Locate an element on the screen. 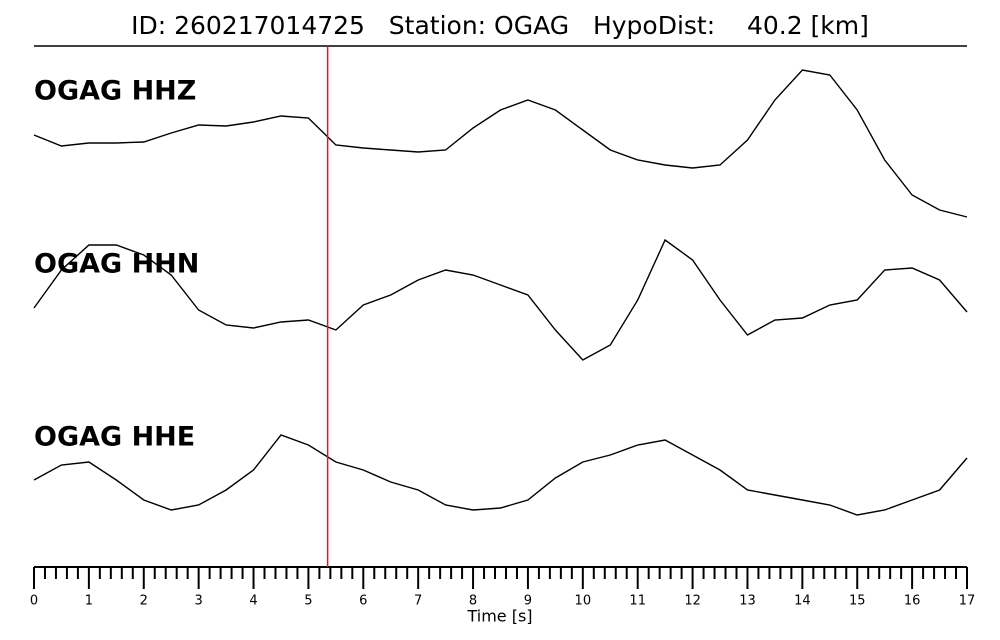 This screenshot has height=640, width=1000. x-tick-label: 6 is located at coordinates (363, 601).